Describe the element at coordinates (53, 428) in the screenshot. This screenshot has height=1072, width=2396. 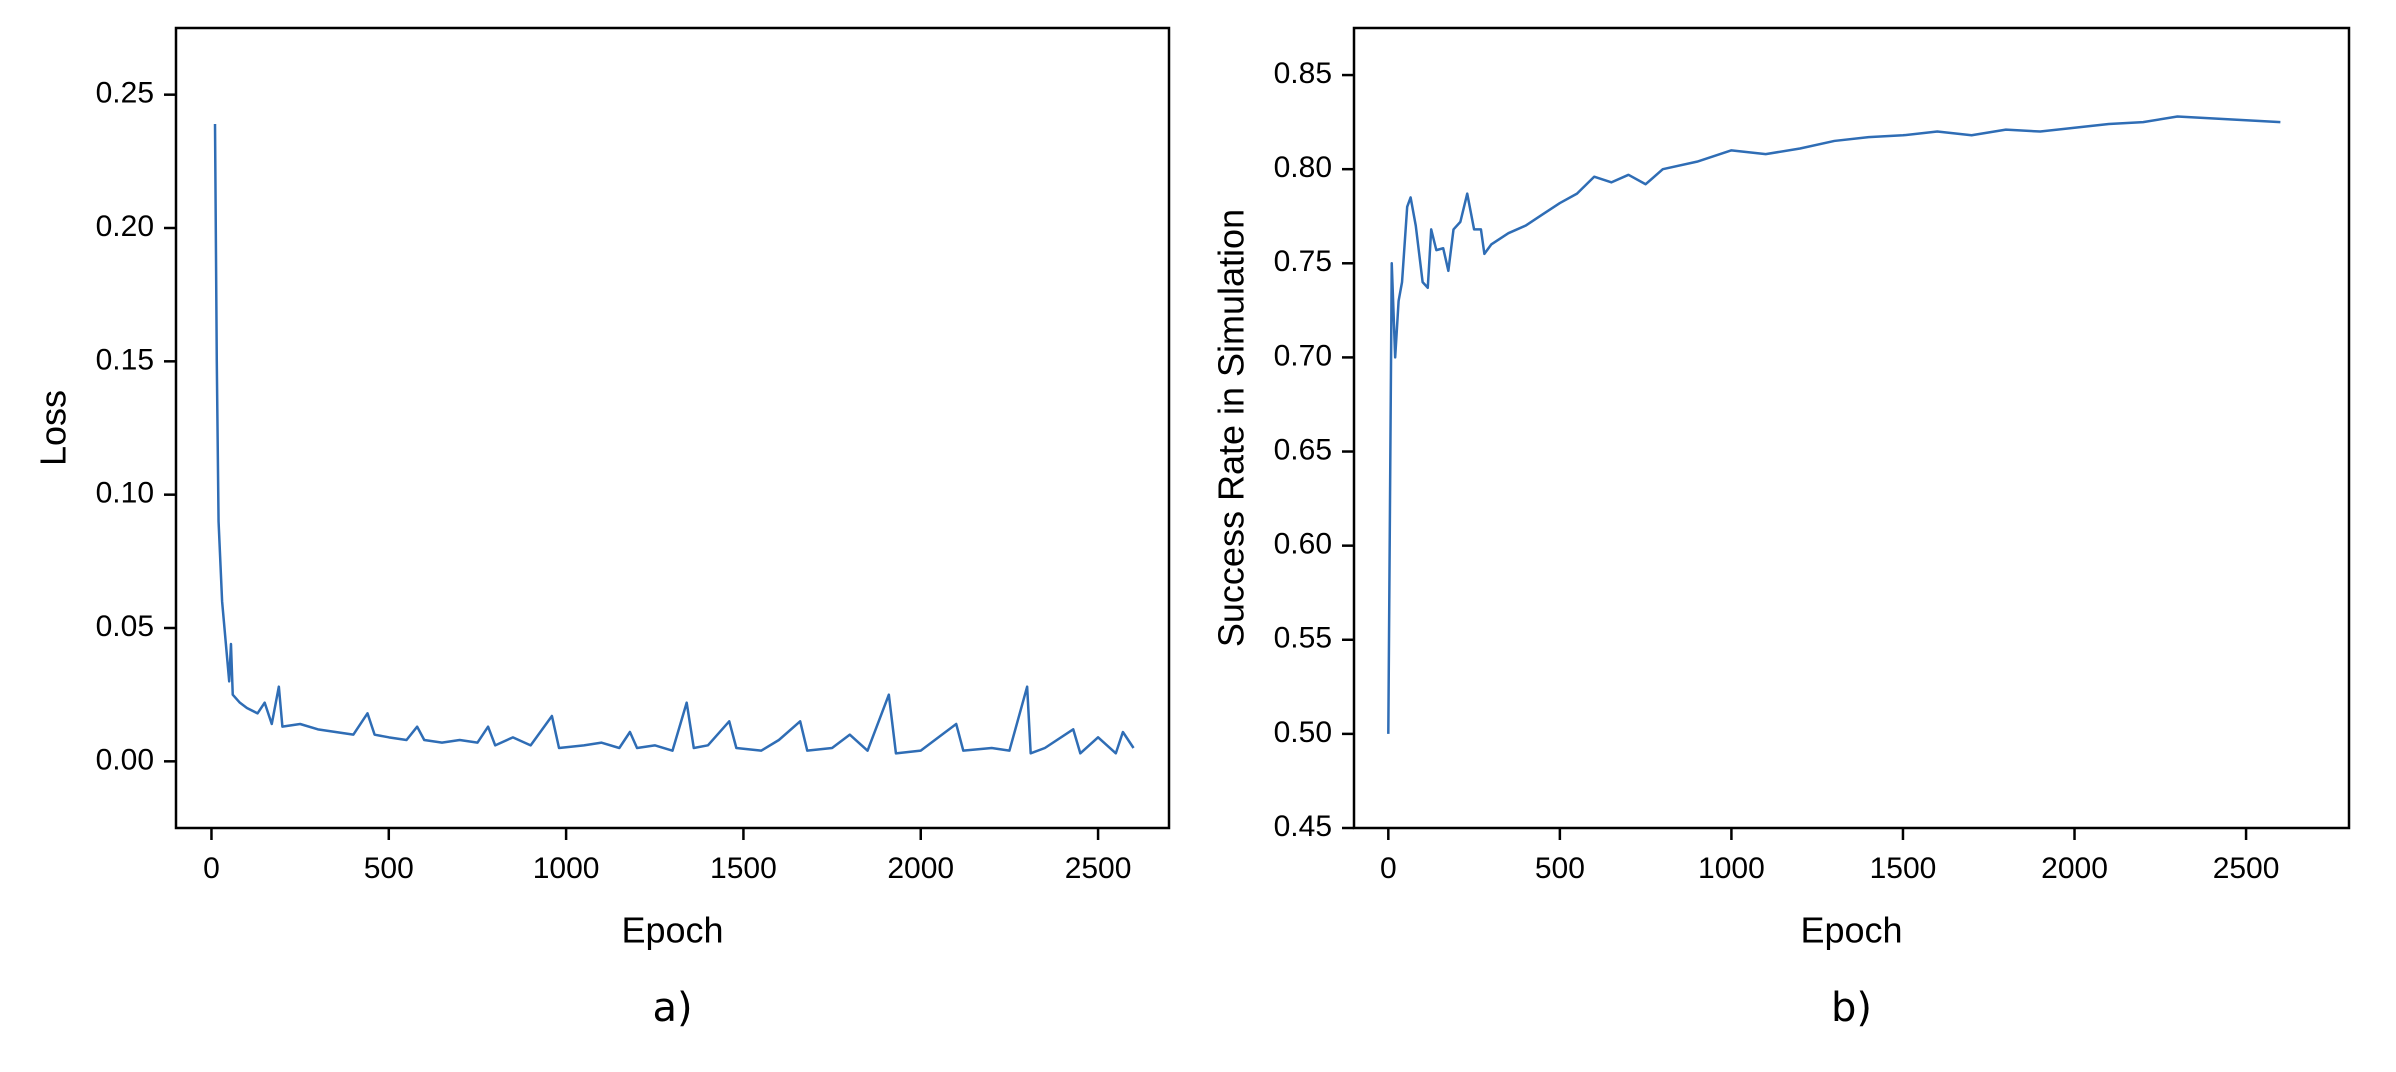
I see `y-axis-title: Loss` at that location.